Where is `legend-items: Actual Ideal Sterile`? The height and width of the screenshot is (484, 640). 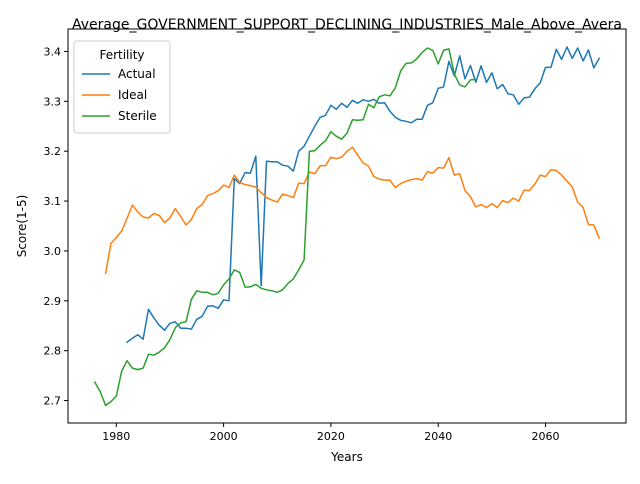
legend-items: Actual Ideal Sterile is located at coordinates (119, 95).